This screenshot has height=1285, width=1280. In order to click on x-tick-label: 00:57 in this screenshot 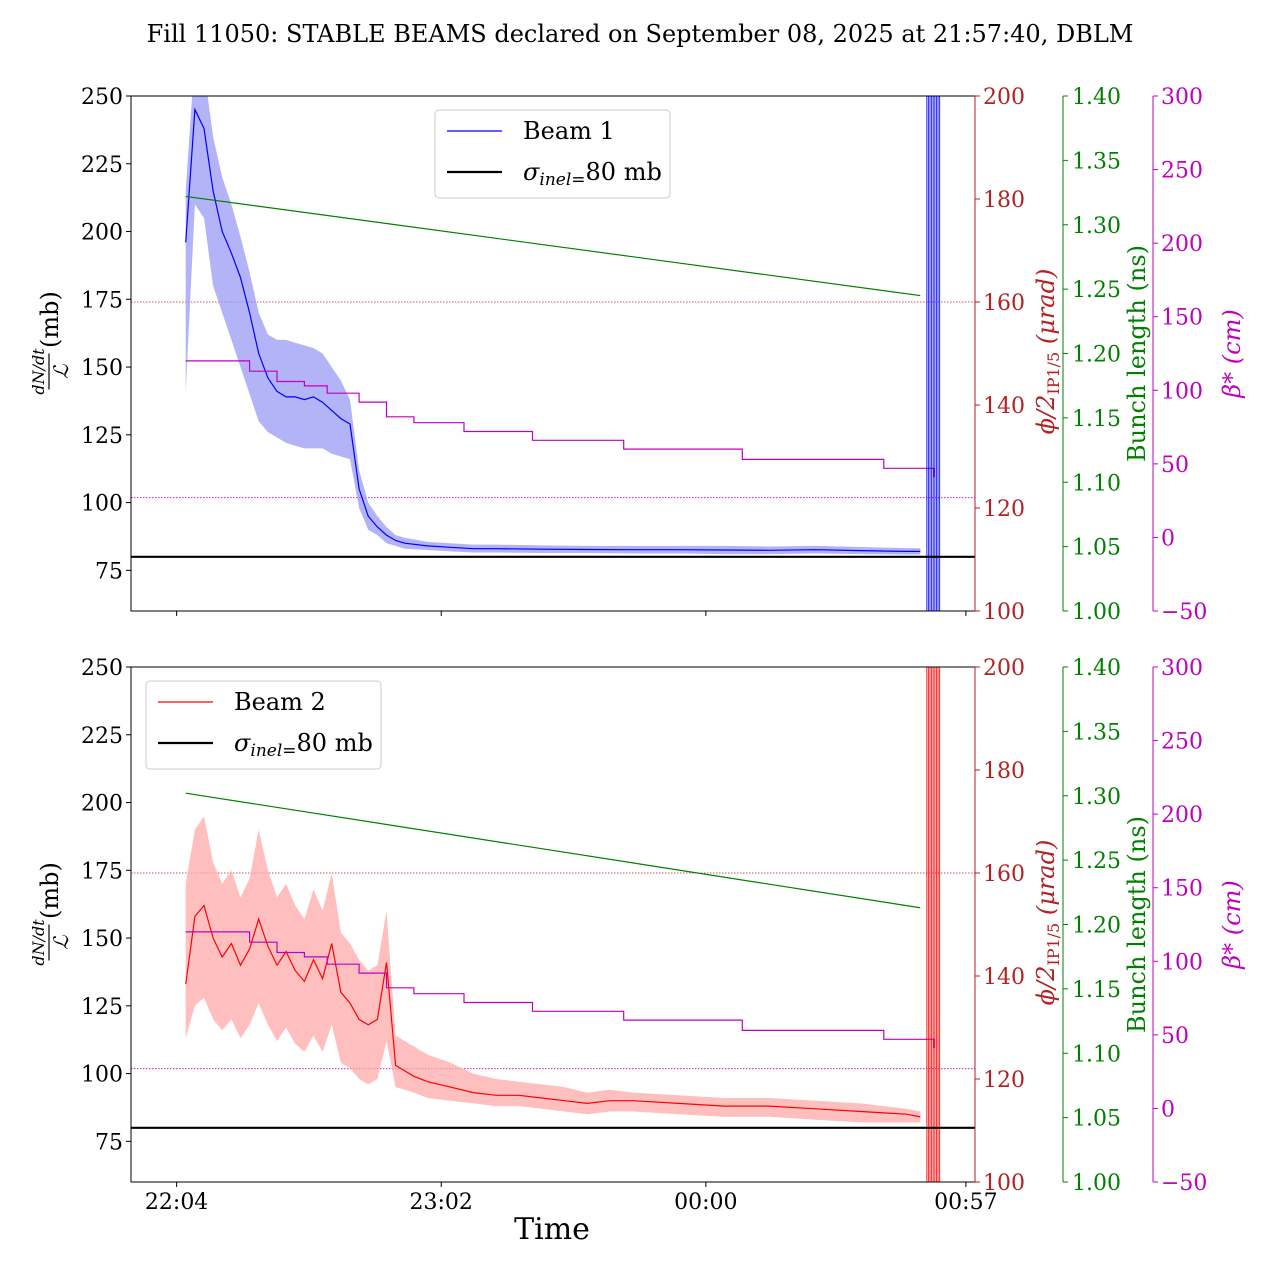, I will do `click(965, 1202)`.